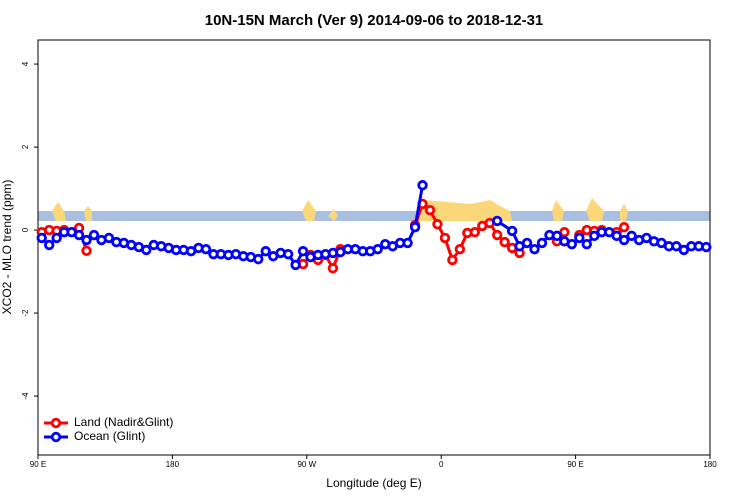 This screenshot has width=750, height=500. I want to click on x-axis-label: Longitude (deg E), so click(373, 483).